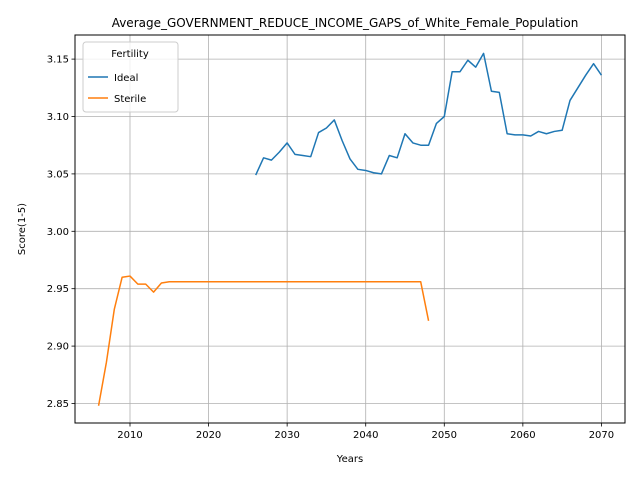  What do you see at coordinates (58, 289) in the screenshot?
I see `y-tick-label: 2.95` at bounding box center [58, 289].